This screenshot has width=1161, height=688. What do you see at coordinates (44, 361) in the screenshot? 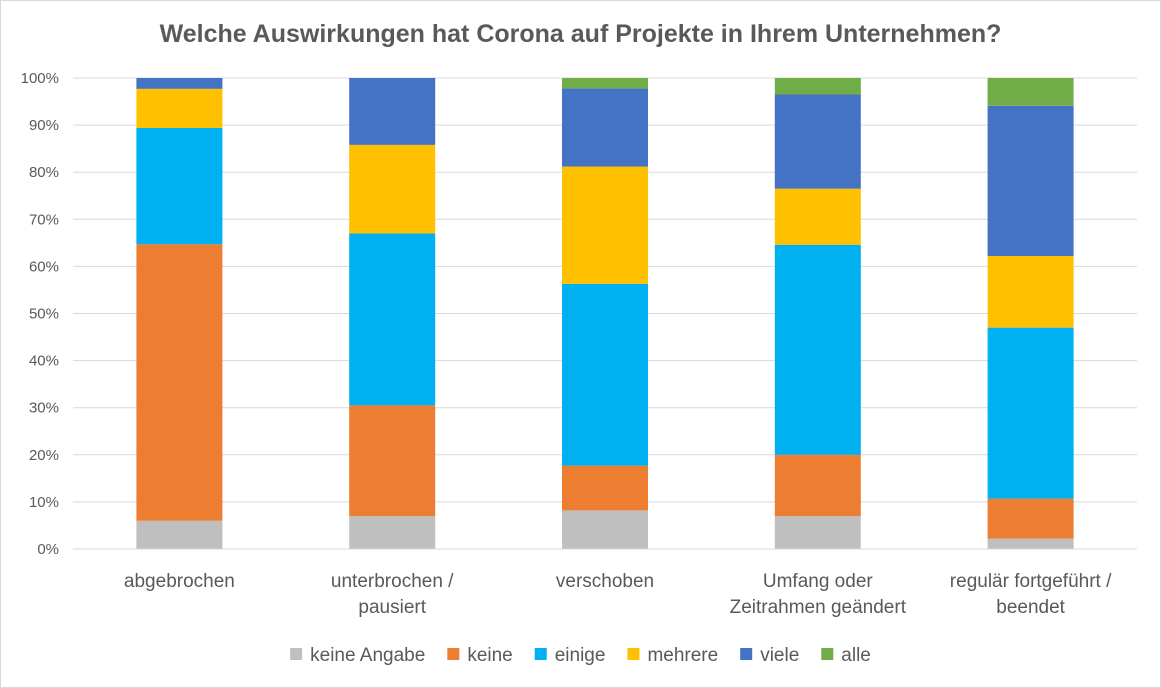
I see `y-tick-label: 40%` at bounding box center [44, 361].